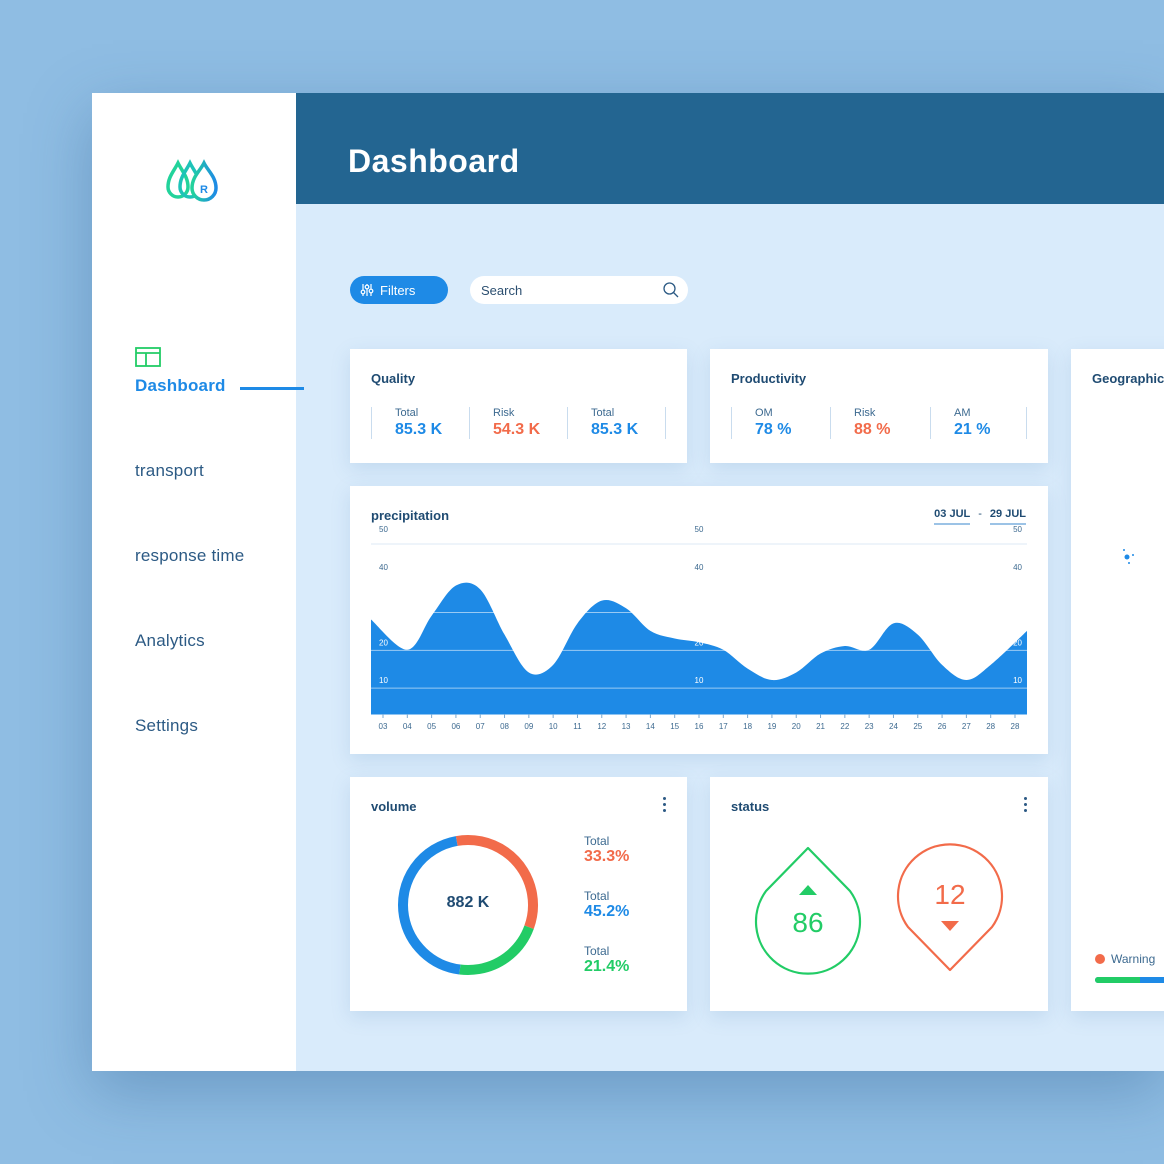  What do you see at coordinates (571, 290) in the screenshot?
I see `search-input` at bounding box center [571, 290].